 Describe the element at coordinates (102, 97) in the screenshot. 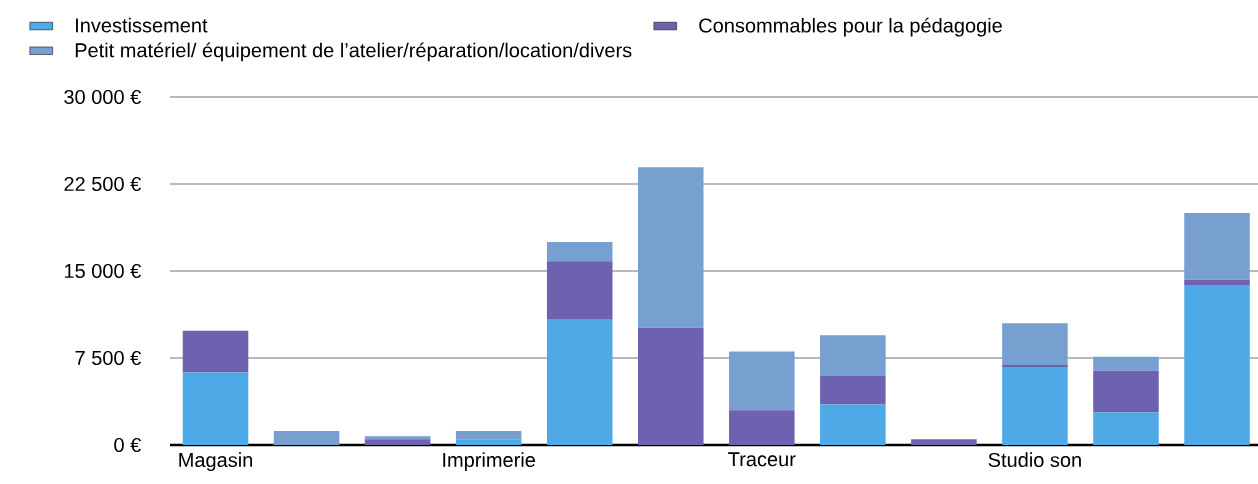

I see `y-tick-label: 30 000 €` at that location.